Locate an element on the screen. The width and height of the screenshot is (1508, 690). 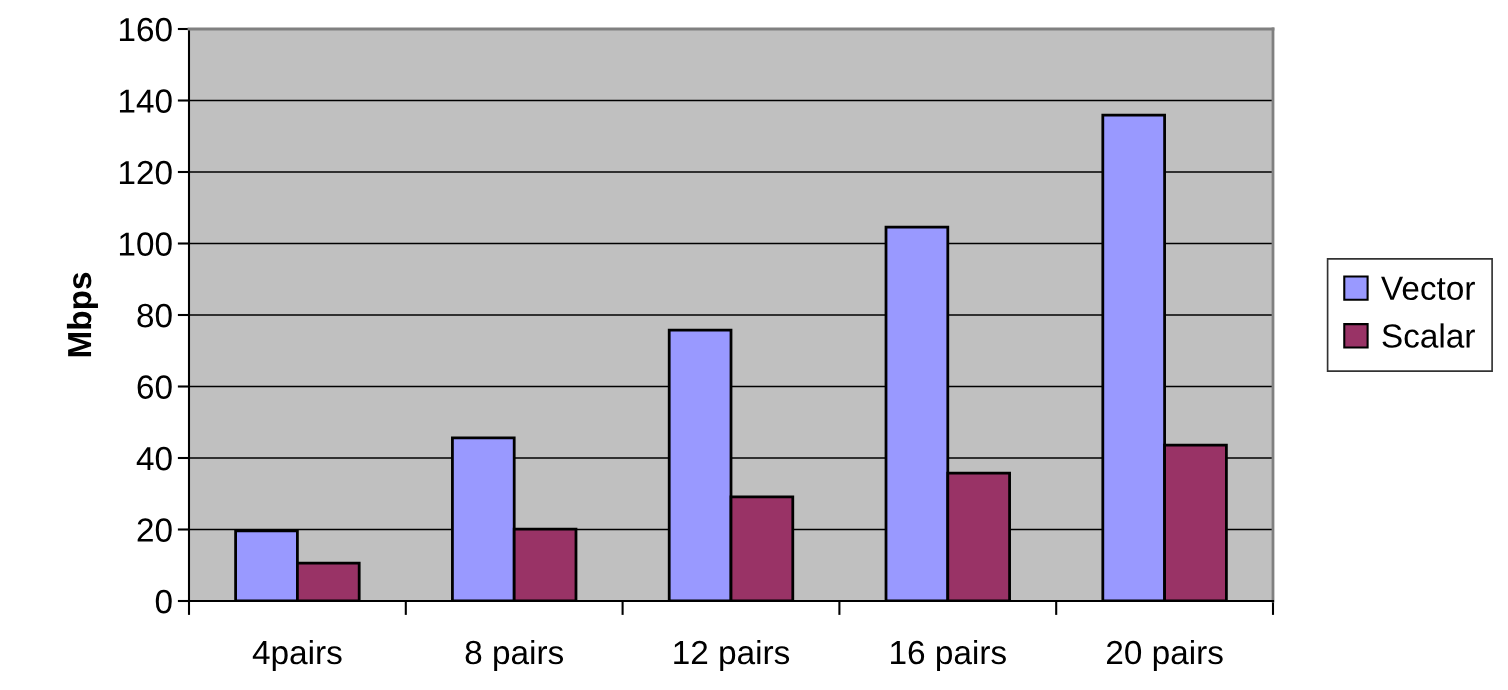
y-tick-label: 160 is located at coordinates (145, 29).